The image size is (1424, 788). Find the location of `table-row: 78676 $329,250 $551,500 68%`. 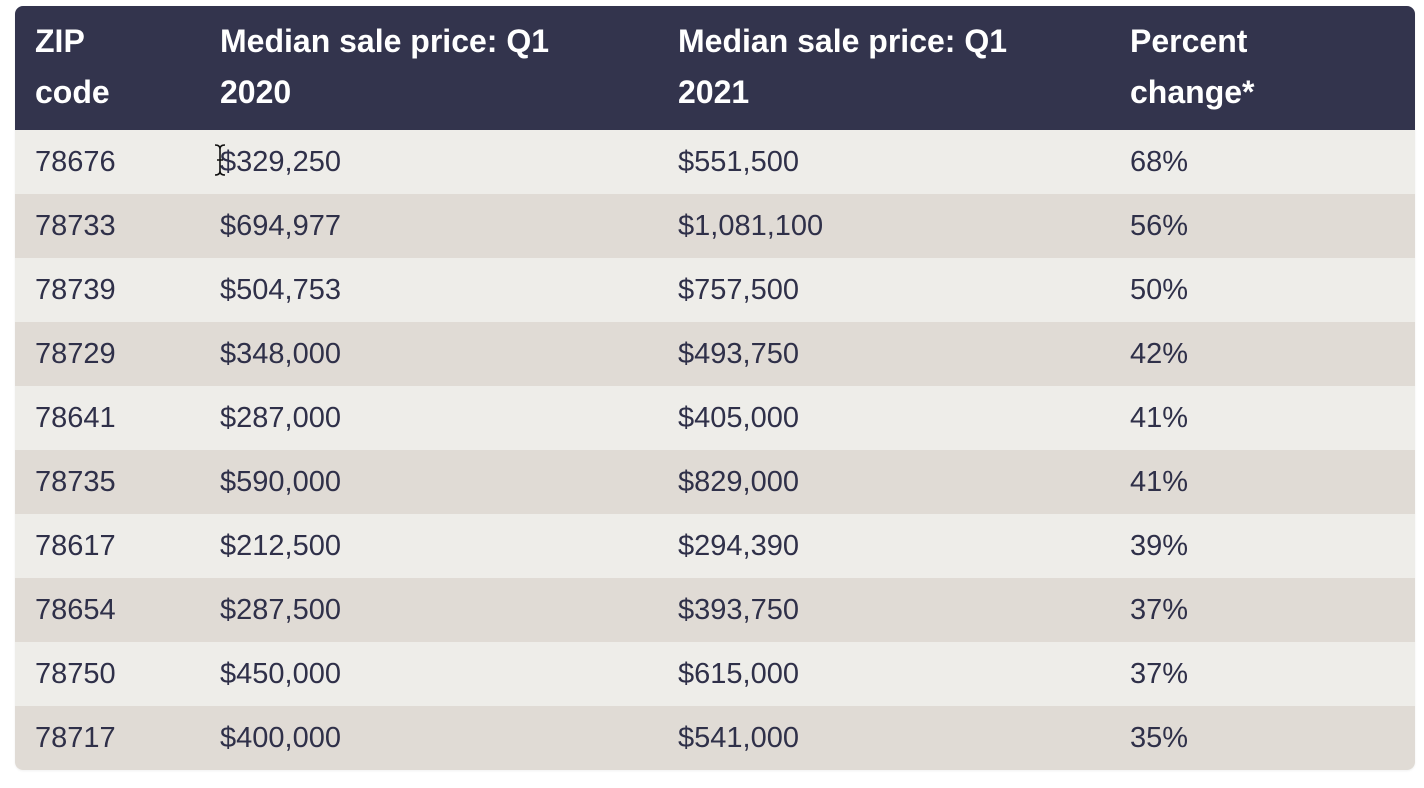

table-row: 78676 $329,250 $551,500 68% is located at coordinates (715, 162).